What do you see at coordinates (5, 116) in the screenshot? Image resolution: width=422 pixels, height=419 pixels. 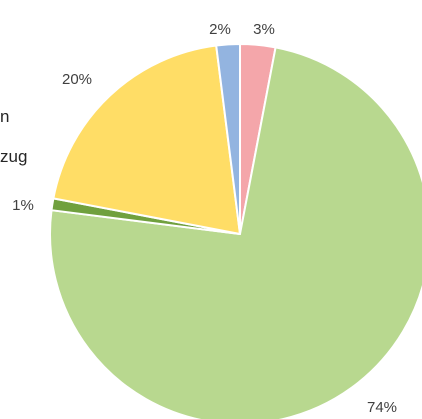 I see `legend-text-fragment-1: n` at bounding box center [5, 116].